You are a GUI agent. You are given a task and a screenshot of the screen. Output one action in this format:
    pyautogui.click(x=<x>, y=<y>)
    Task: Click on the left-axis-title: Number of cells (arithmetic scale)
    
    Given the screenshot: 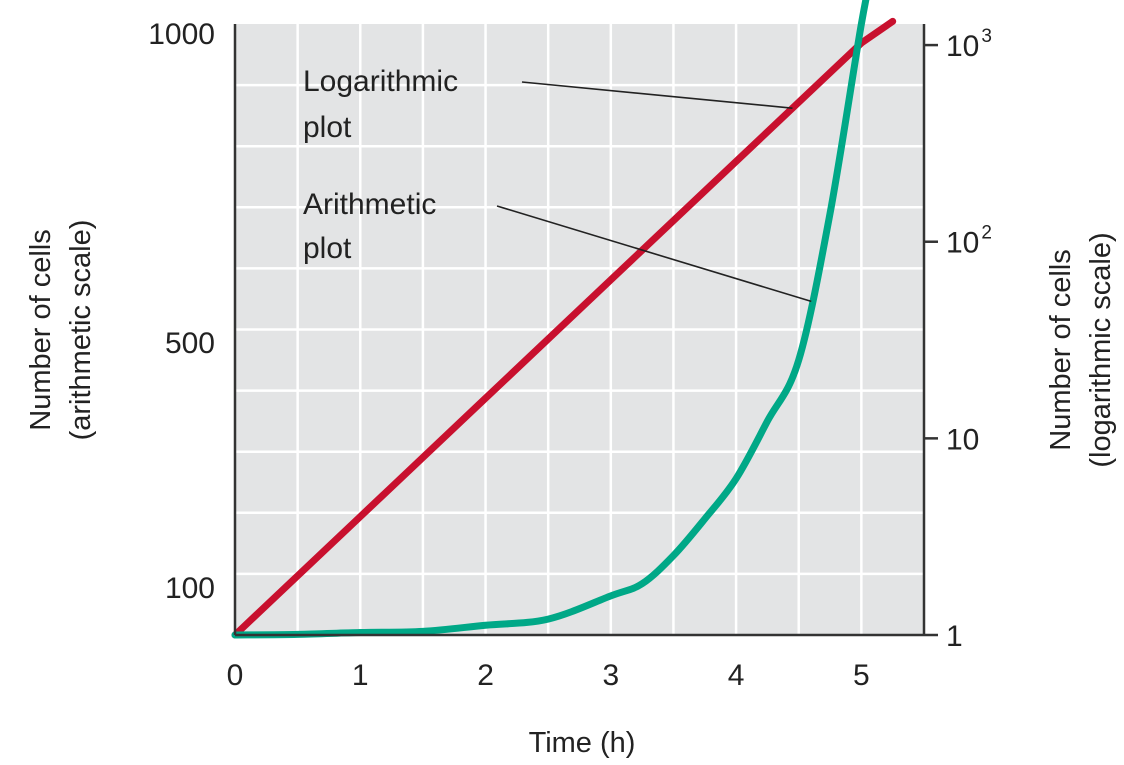 What is the action you would take?
    pyautogui.click(x=61, y=330)
    